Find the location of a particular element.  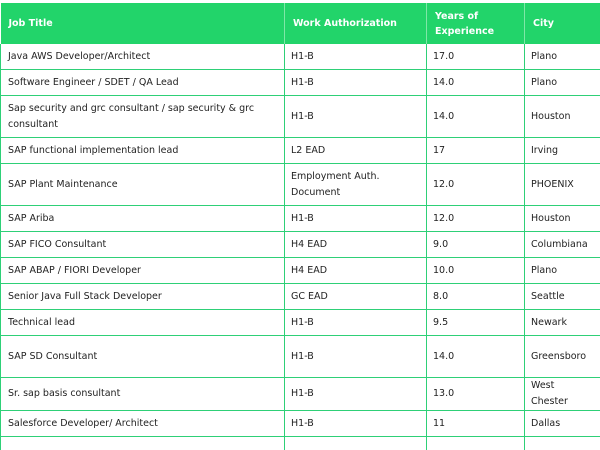

table-row is located at coordinates (300, 443).